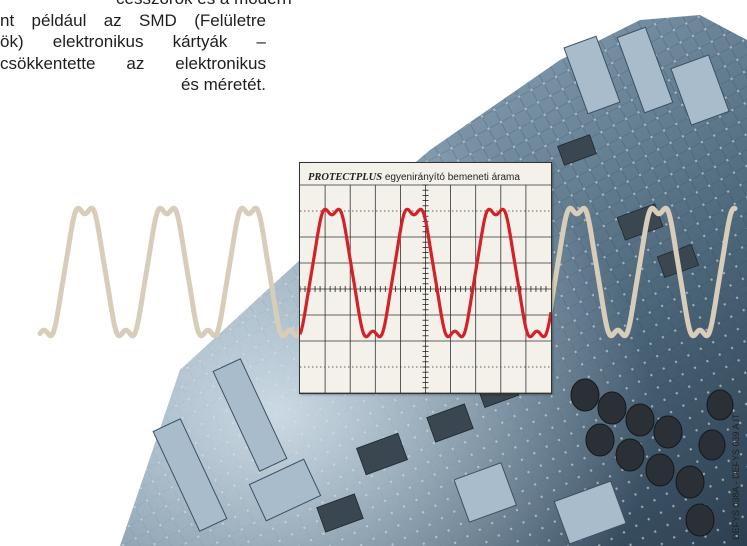  What do you see at coordinates (133, 41) in the screenshot?
I see `intro-line-3: ök) elektronikus kártyák –` at bounding box center [133, 41].